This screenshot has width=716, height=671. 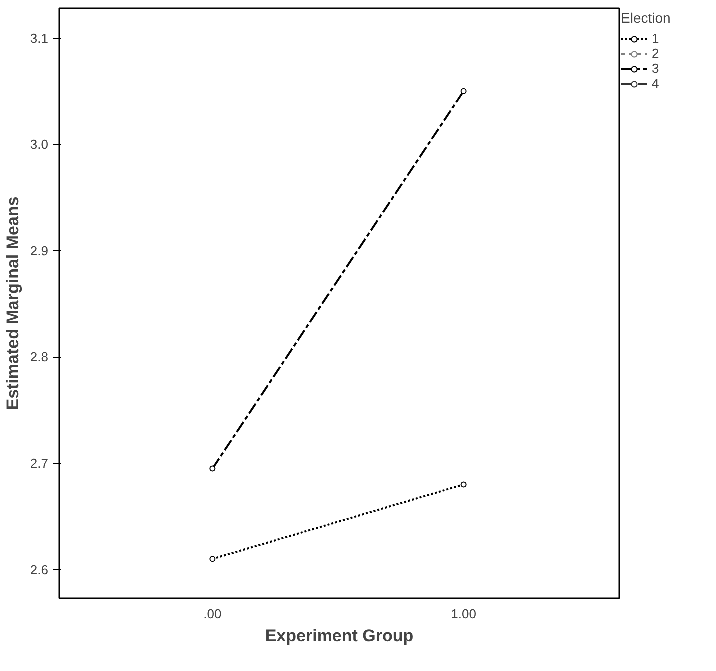 I want to click on legend-label: 1, so click(x=656, y=38).